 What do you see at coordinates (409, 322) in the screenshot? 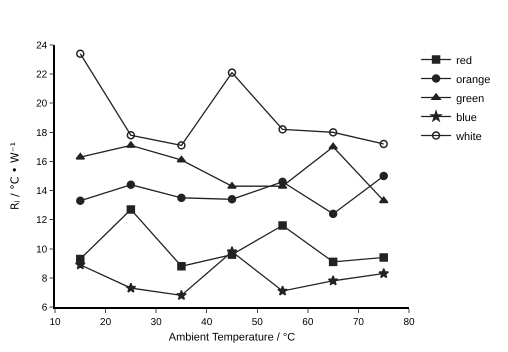
I see `x-tick-label: 80` at bounding box center [409, 322].